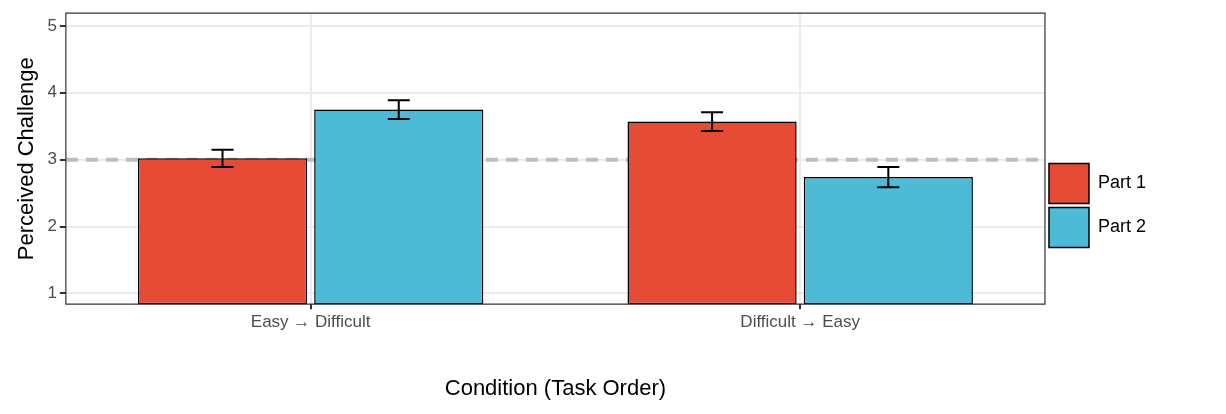  What do you see at coordinates (52, 293) in the screenshot?
I see `y-tick-label: 1` at bounding box center [52, 293].